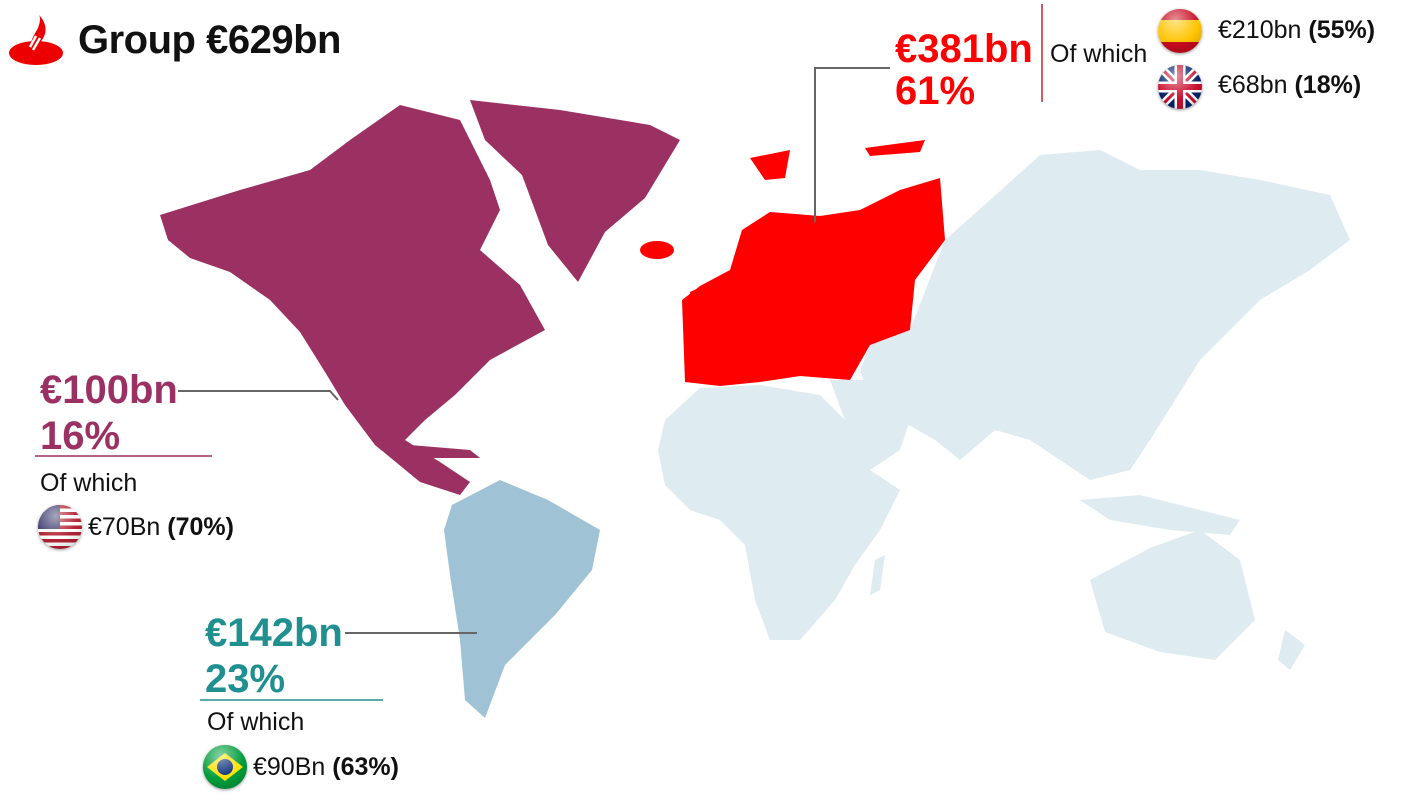  Describe the element at coordinates (200, 527) in the screenshot. I see `usa-share: (70%)` at that location.